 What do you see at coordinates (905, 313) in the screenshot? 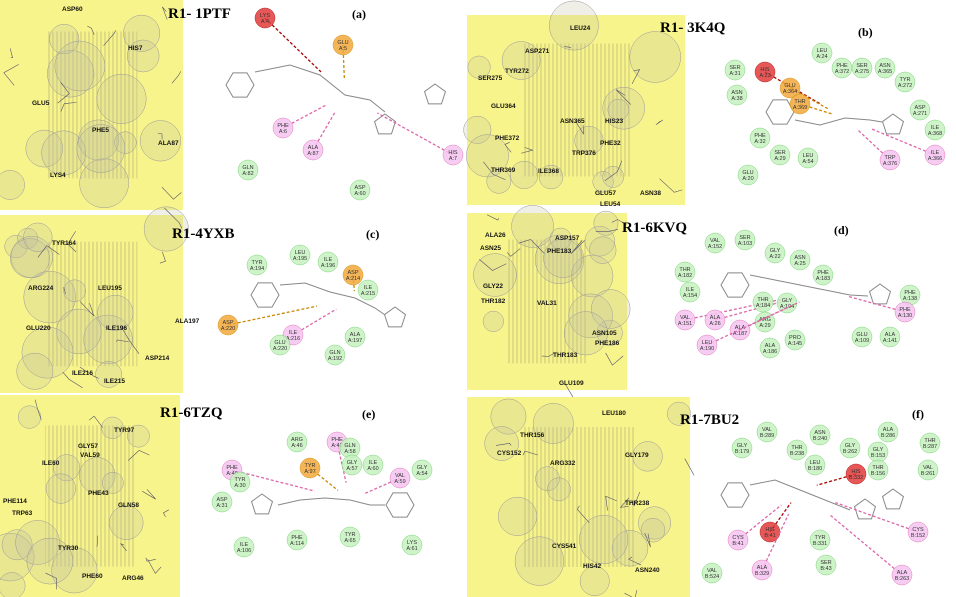
I see `residue-label: PHE A:130` at bounding box center [905, 313].